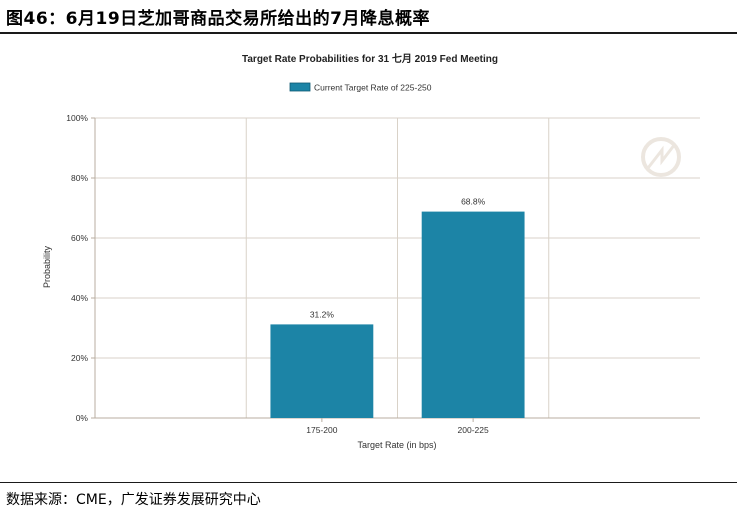 The image size is (737, 516). What do you see at coordinates (473, 202) in the screenshot?
I see `bar-value-label: 68.8%` at bounding box center [473, 202].